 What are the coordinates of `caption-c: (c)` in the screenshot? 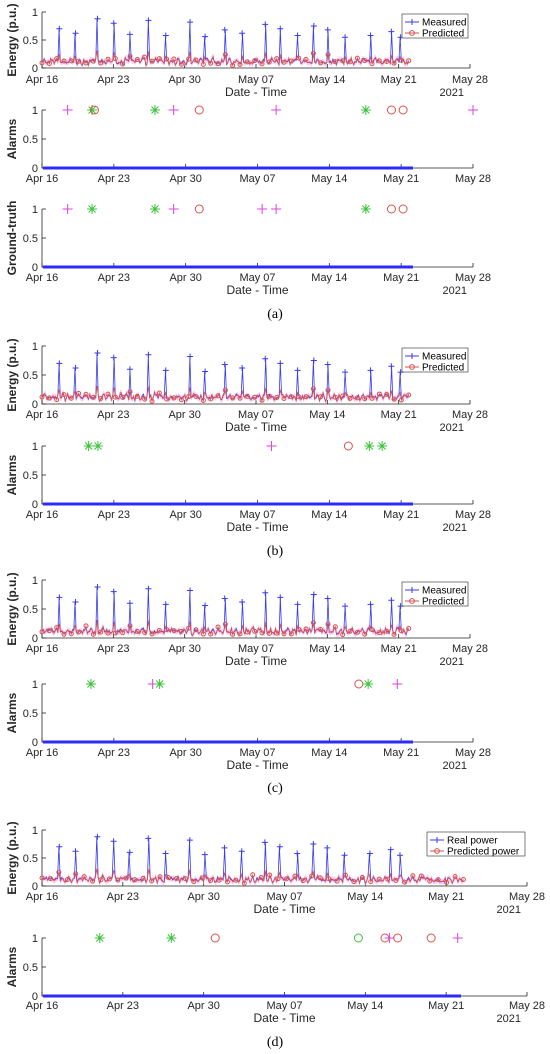 It's located at (275, 788).